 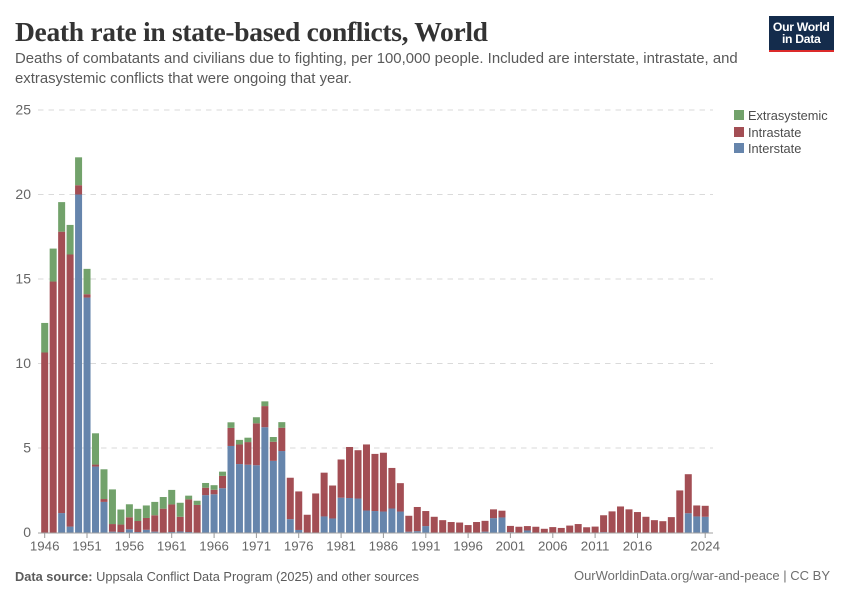 What do you see at coordinates (23, 363) in the screenshot?
I see `svg-text: 10` at bounding box center [23, 363].